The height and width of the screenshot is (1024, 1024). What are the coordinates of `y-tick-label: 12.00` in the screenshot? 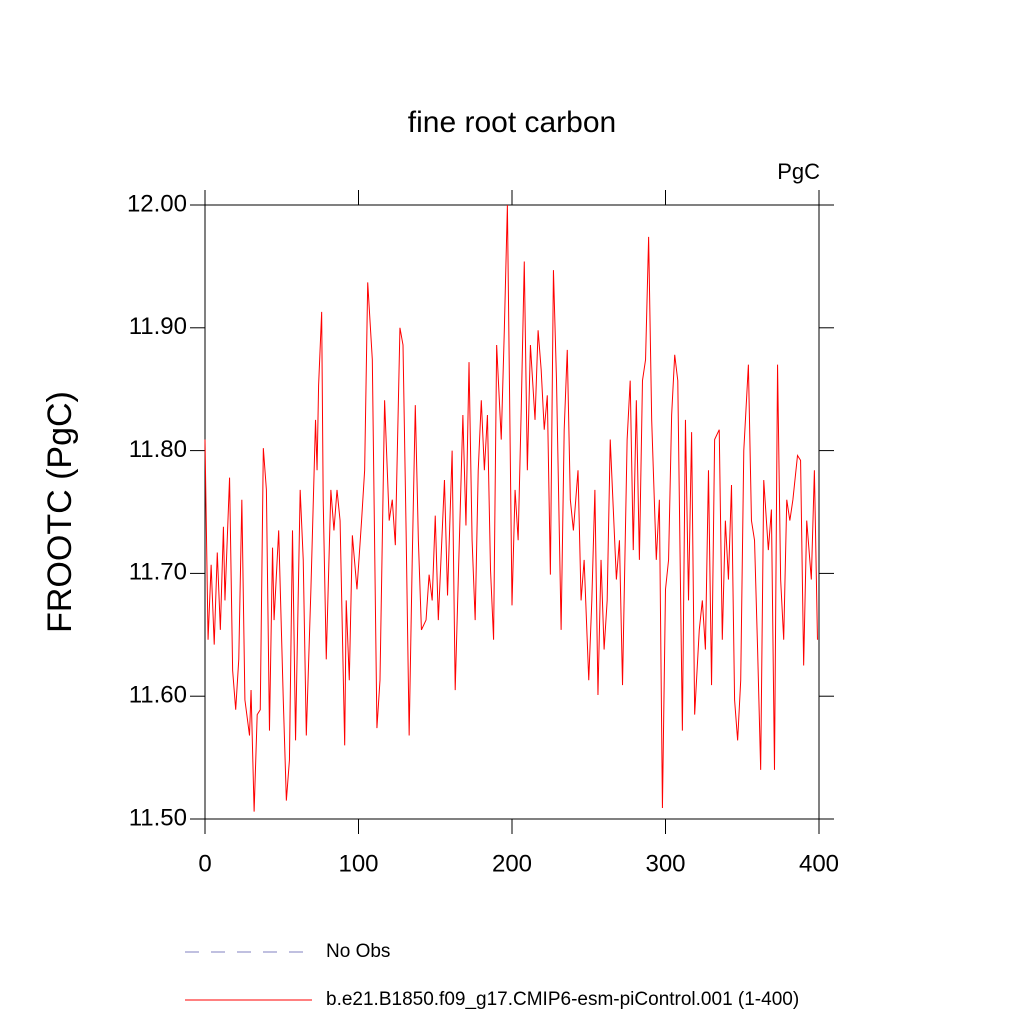 It's located at (157, 203).